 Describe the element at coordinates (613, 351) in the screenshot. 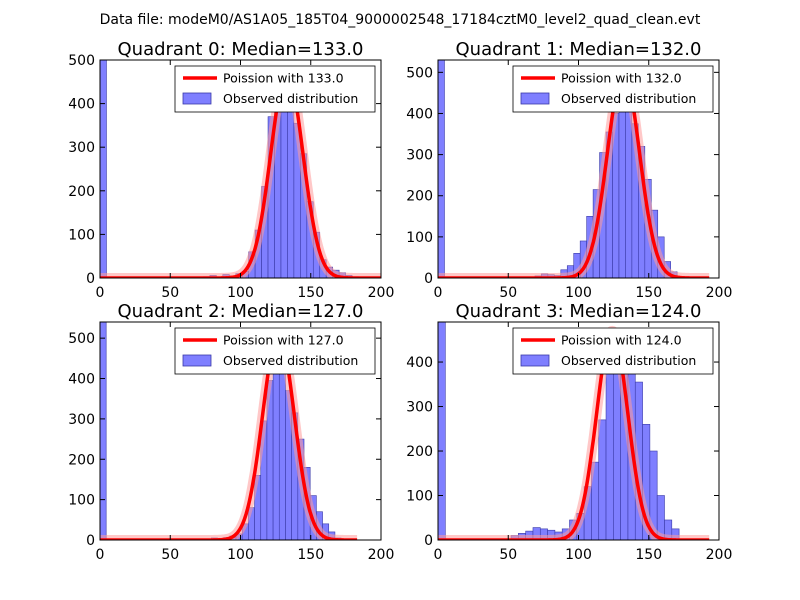

I see `legend: Poission with 124.0 Observed distribution` at that location.